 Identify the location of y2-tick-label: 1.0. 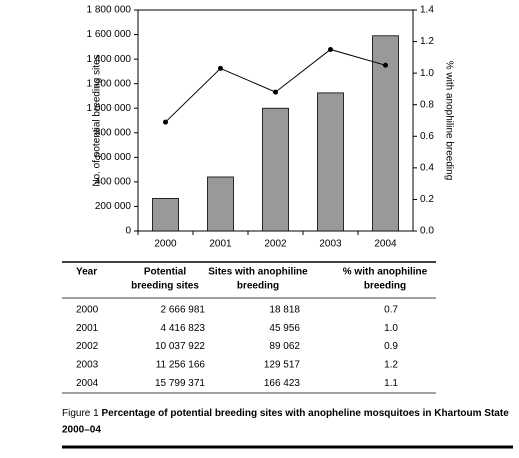
(427, 73).